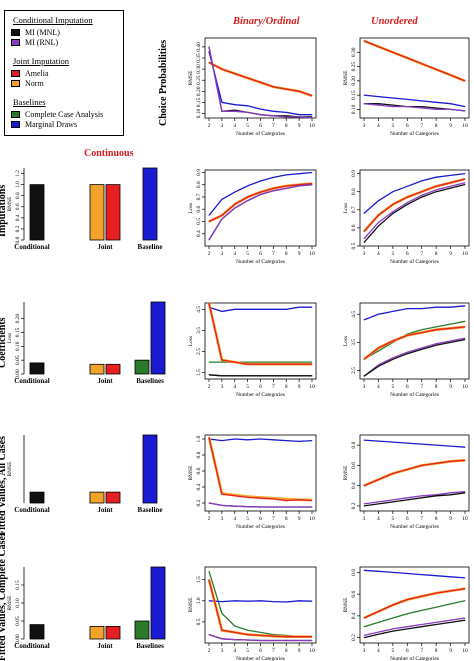 The image size is (474, 661). I want to click on y-tick-label: 0.4, so click(354, 485).